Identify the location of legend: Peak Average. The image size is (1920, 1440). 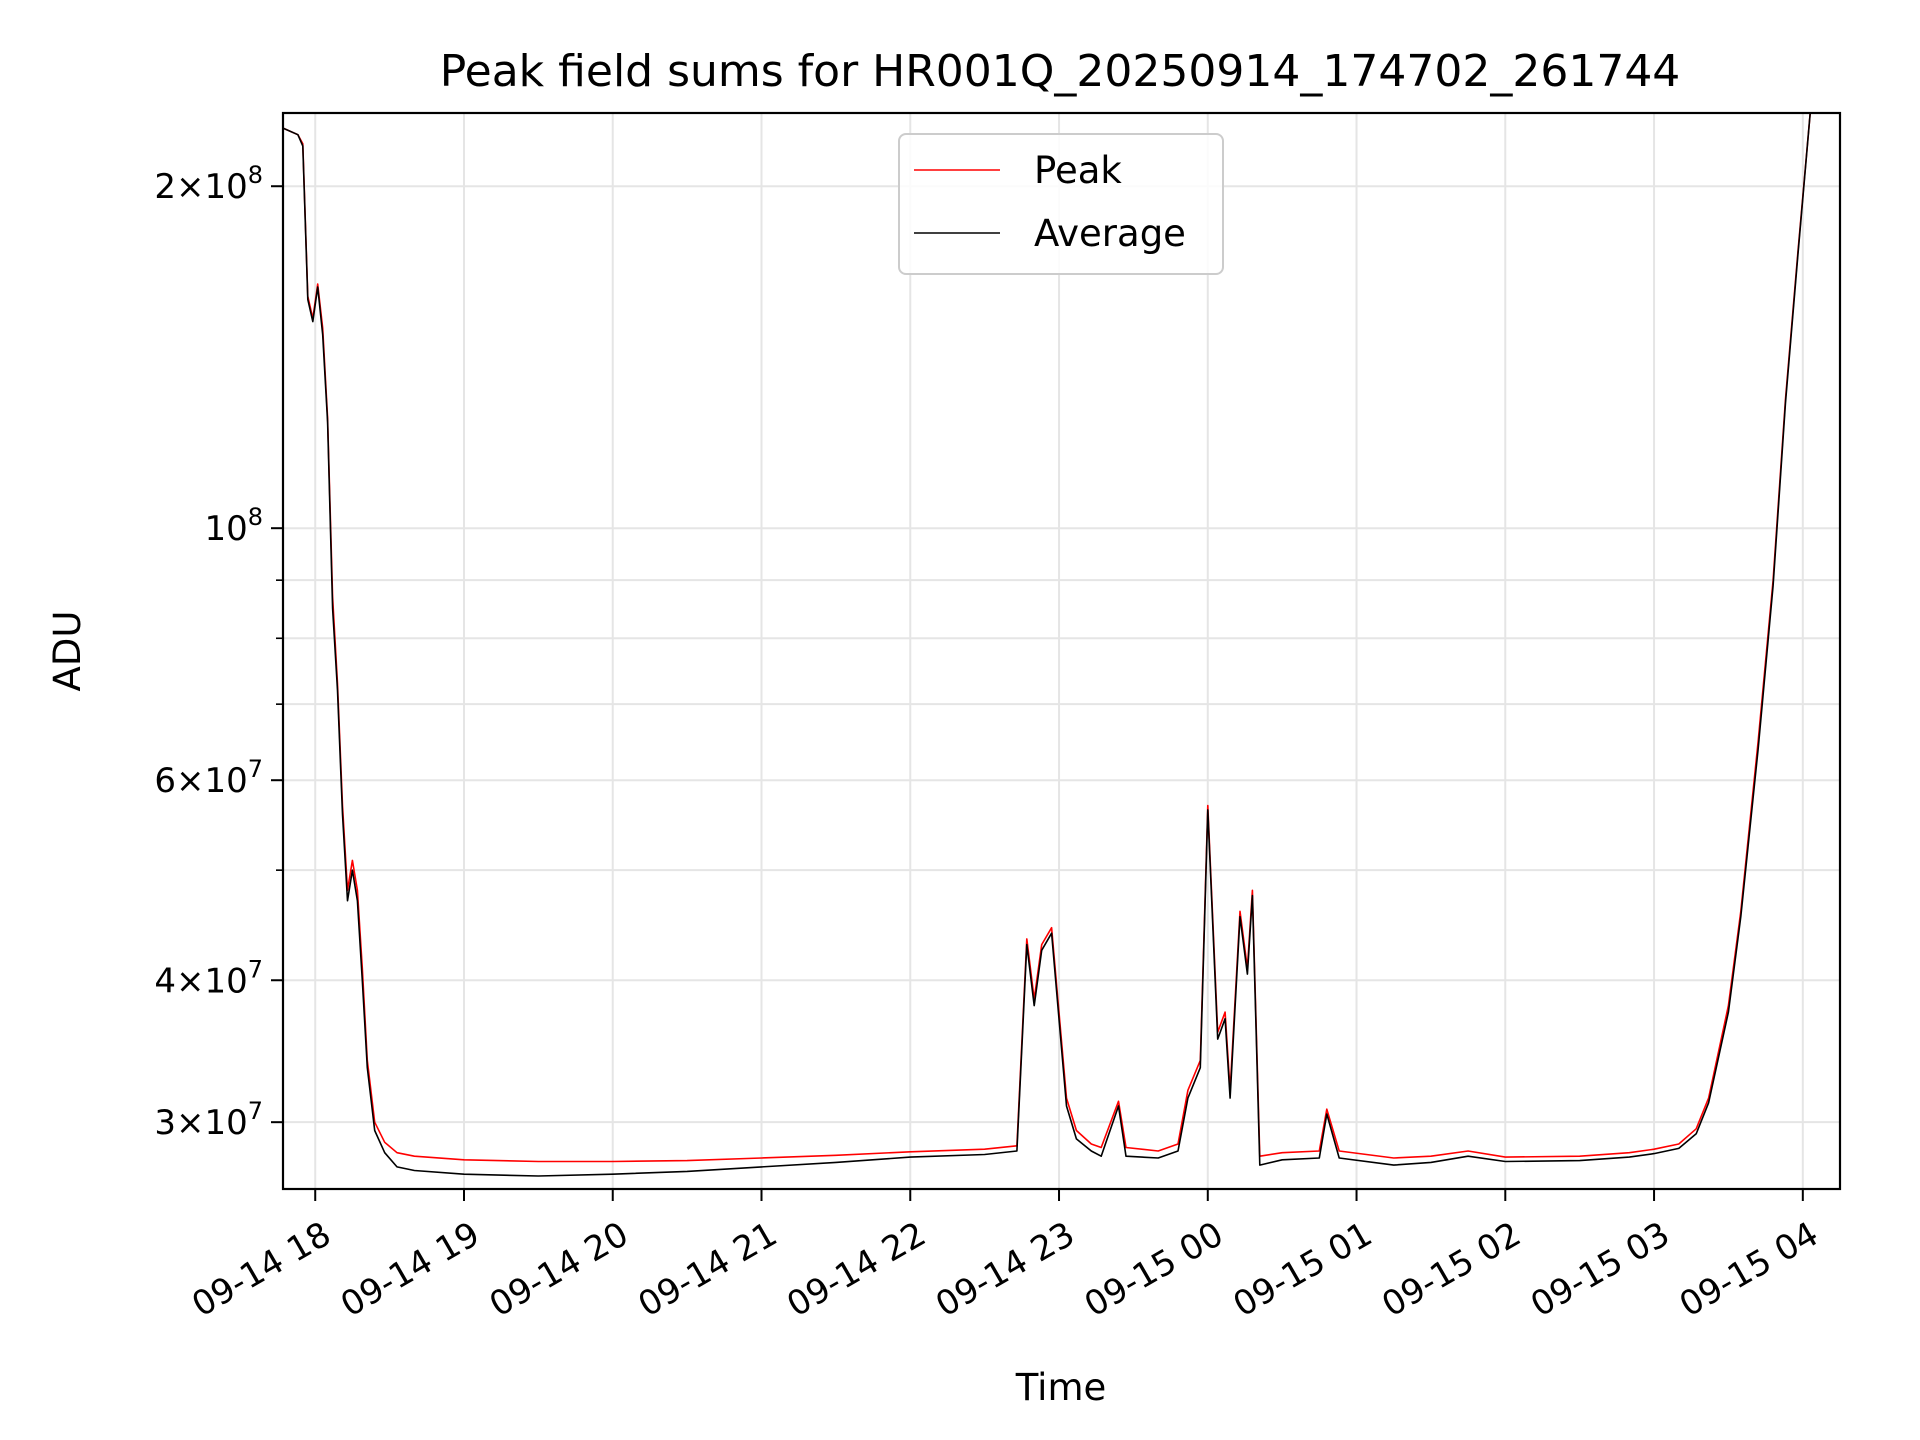
(1061, 204).